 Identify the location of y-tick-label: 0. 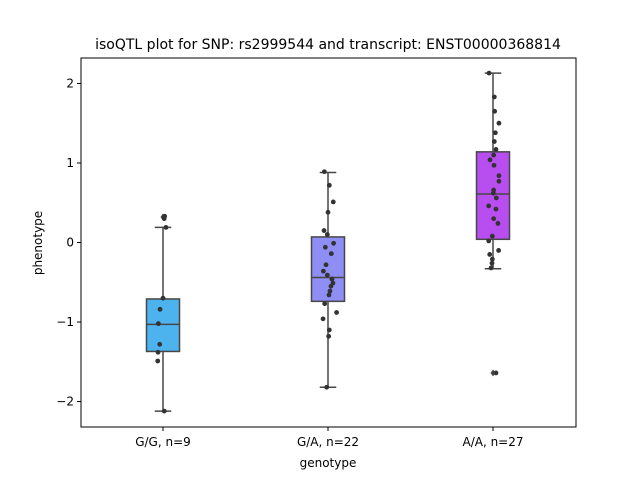
(70, 243).